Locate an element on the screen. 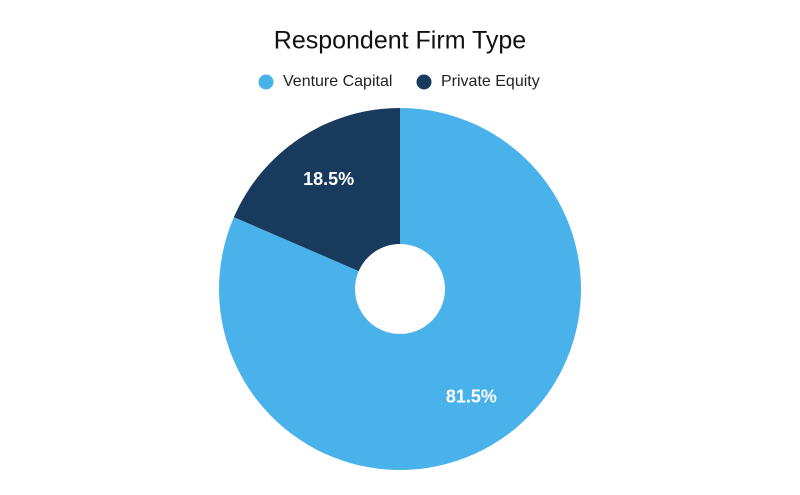  donut-slice is located at coordinates (316, 189).